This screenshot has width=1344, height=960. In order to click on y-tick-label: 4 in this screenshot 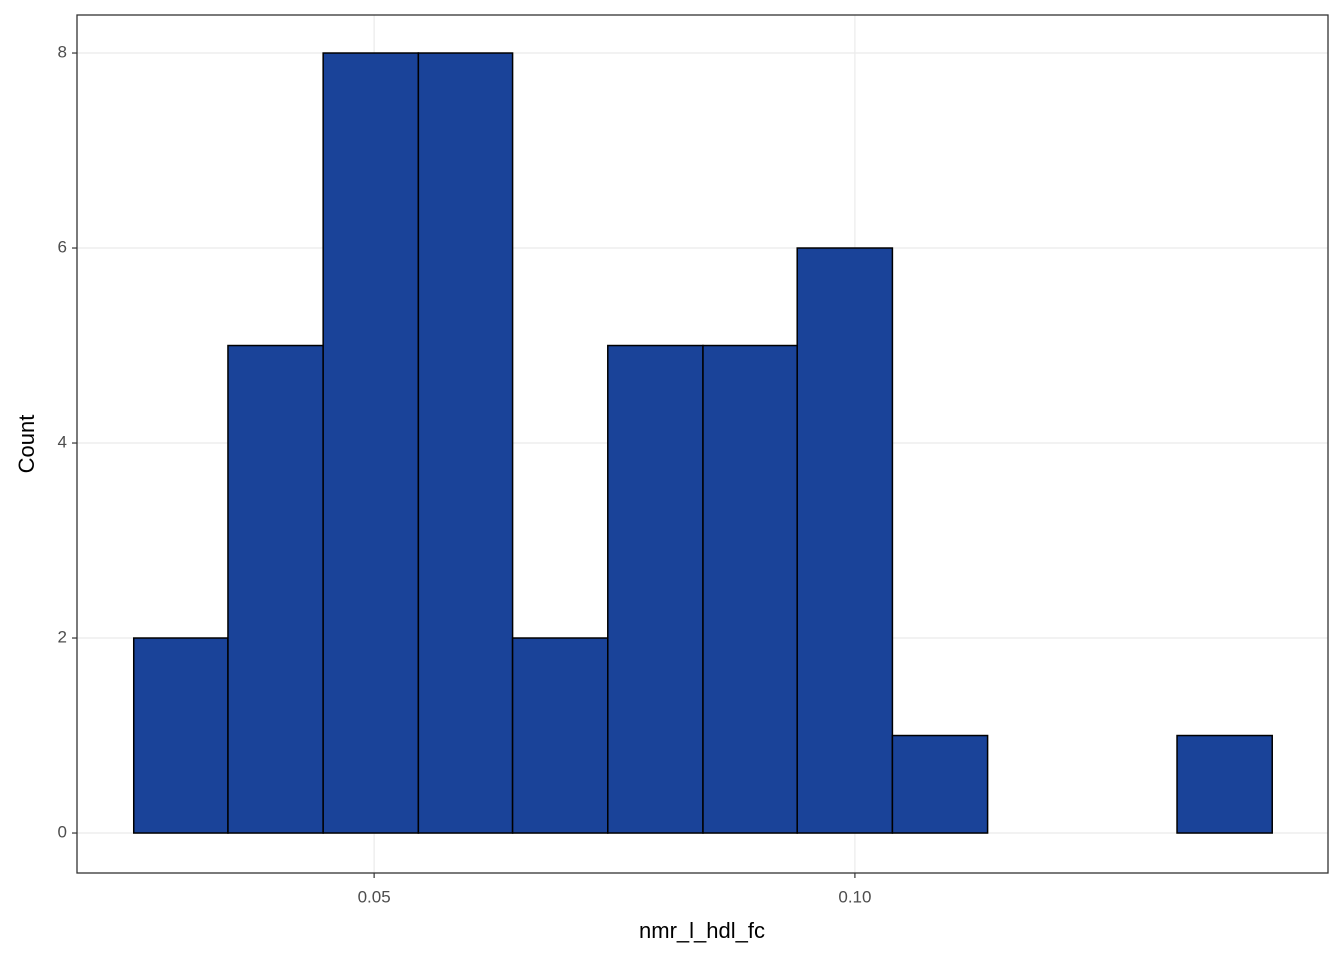, I will do `click(62, 442)`.